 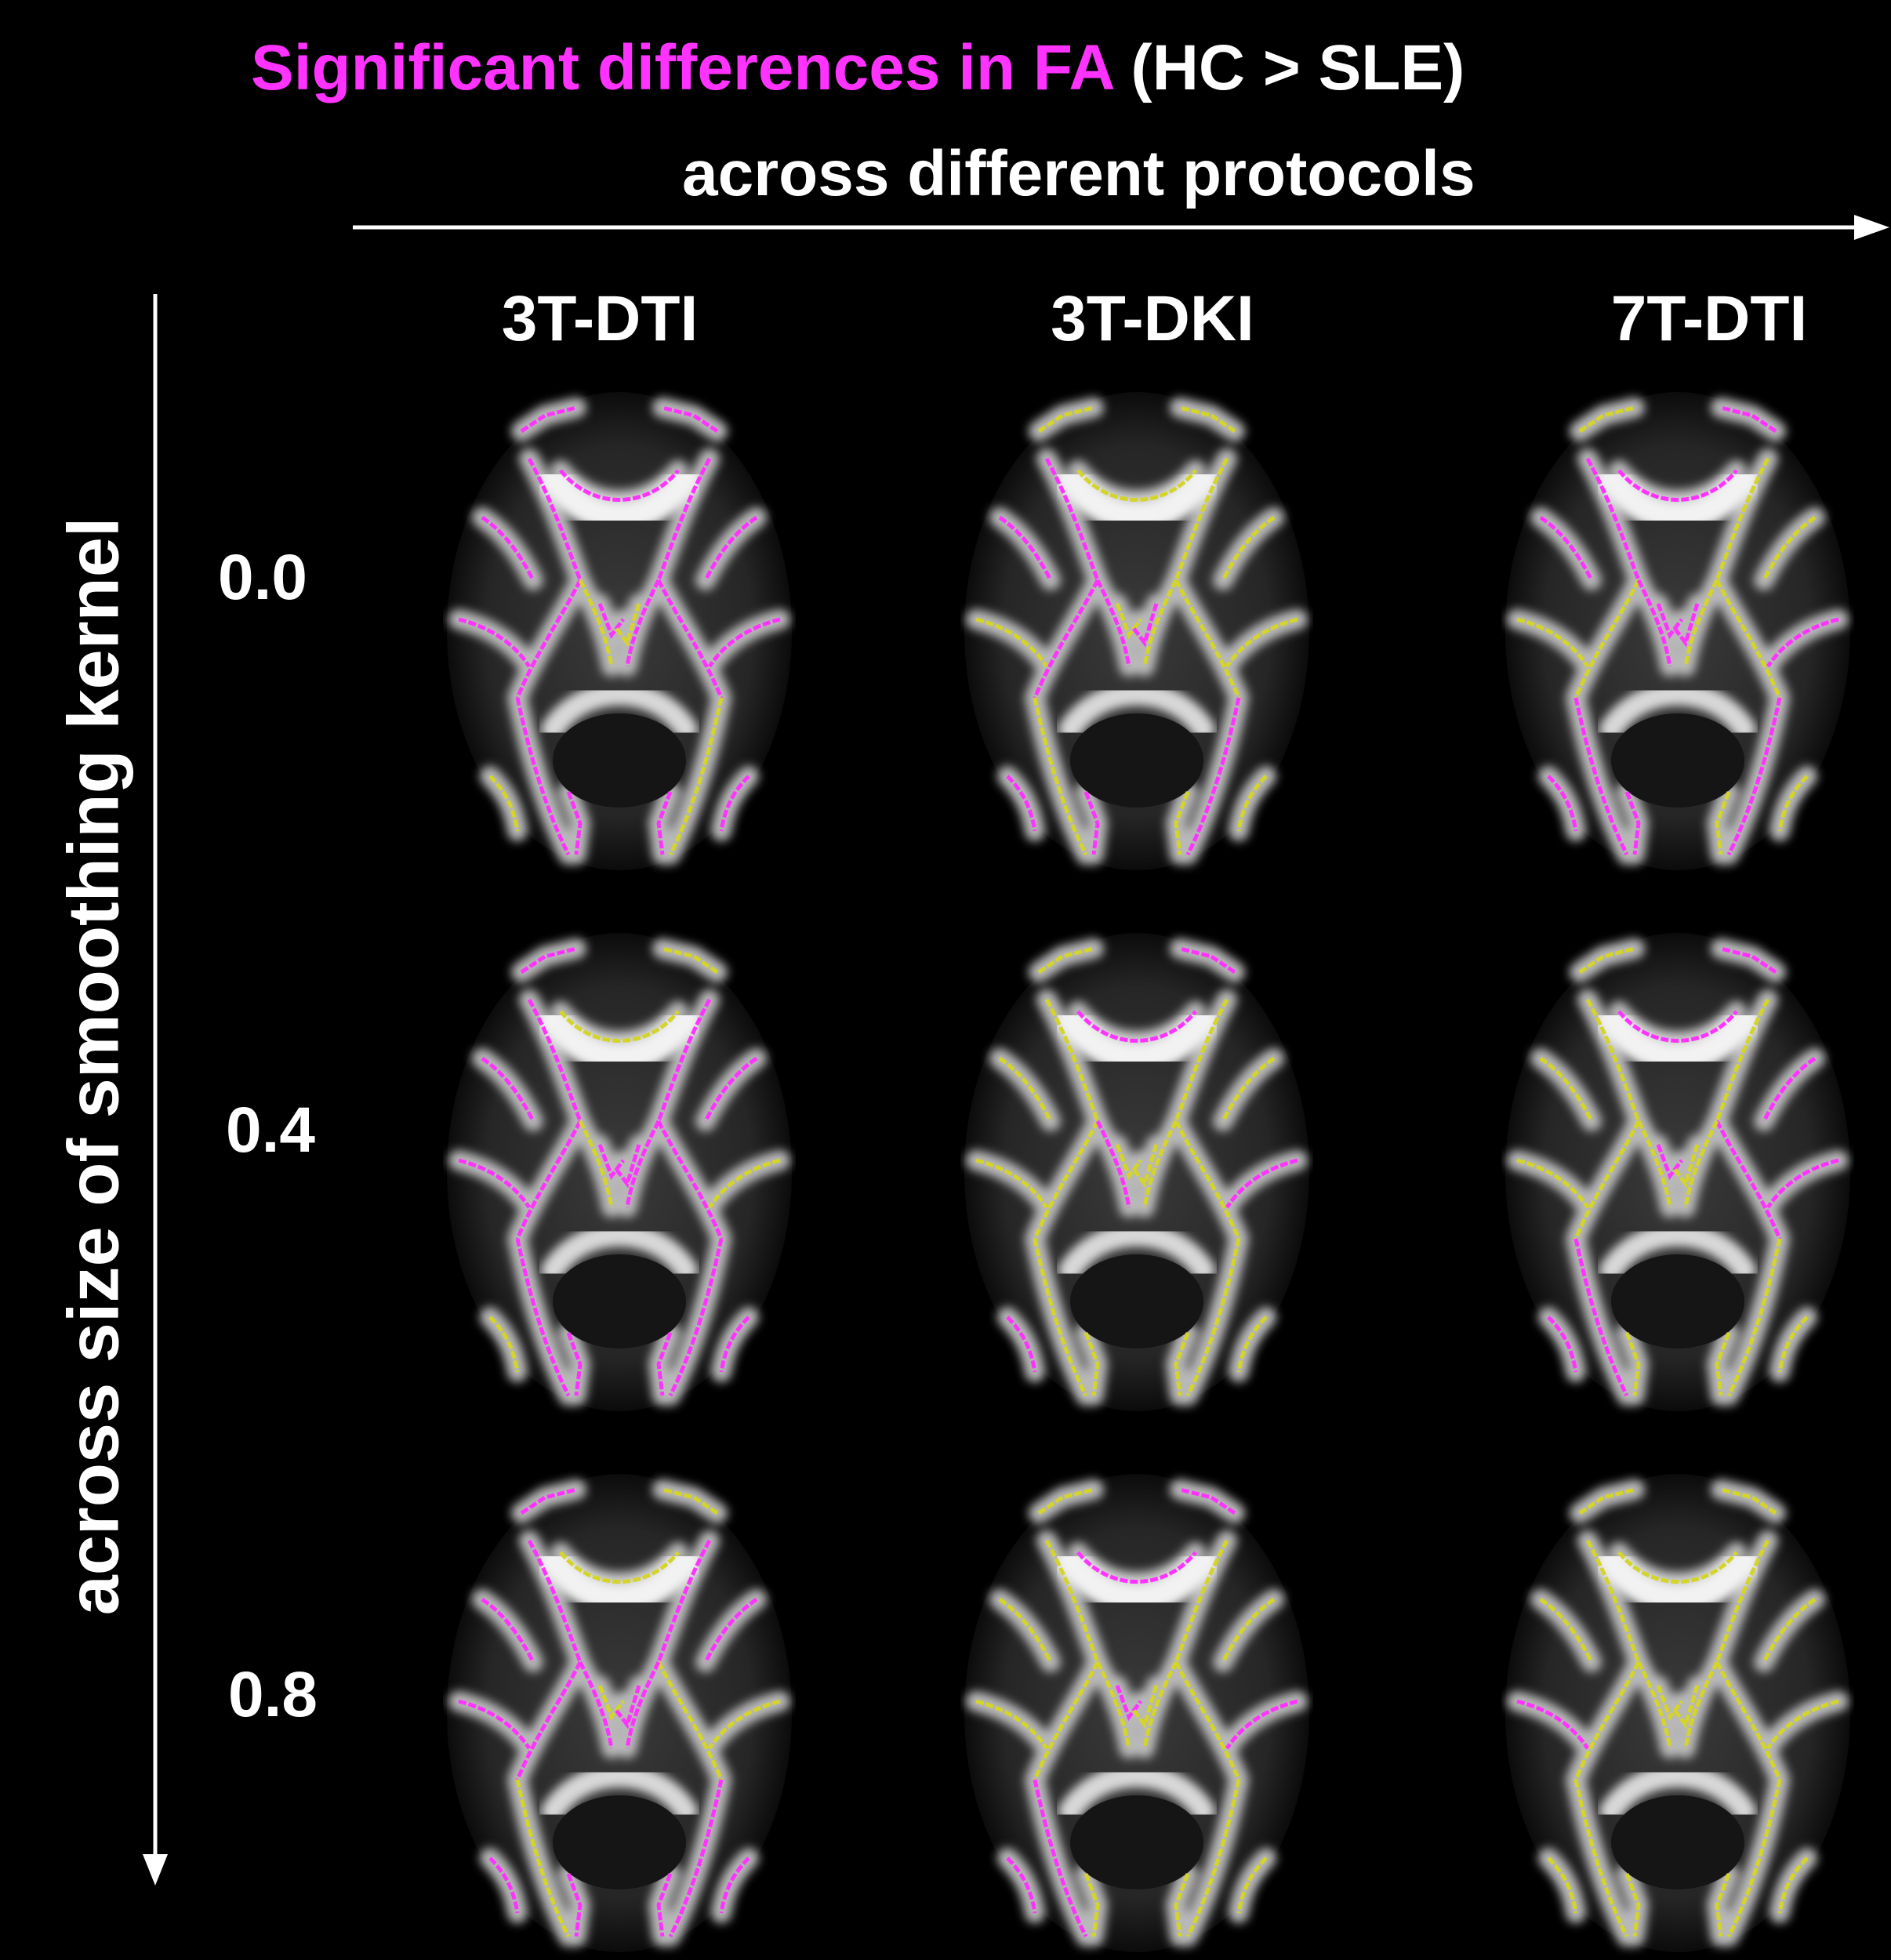 I want to click on brain-panel-r1-c2, so click(x=1677, y=1172).